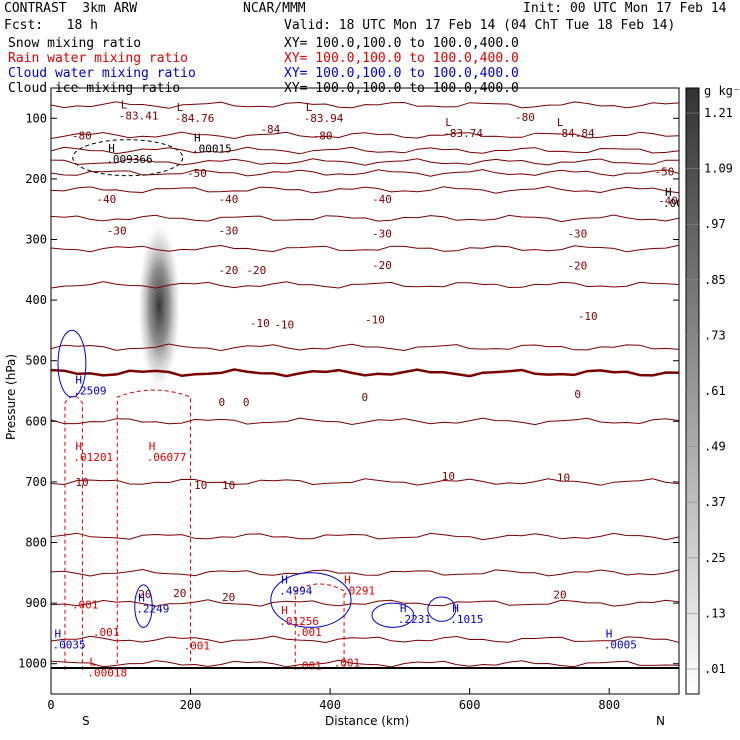 The image size is (740, 740). Describe the element at coordinates (575, 133) in the screenshot. I see `extremum-value: -84.84` at that location.